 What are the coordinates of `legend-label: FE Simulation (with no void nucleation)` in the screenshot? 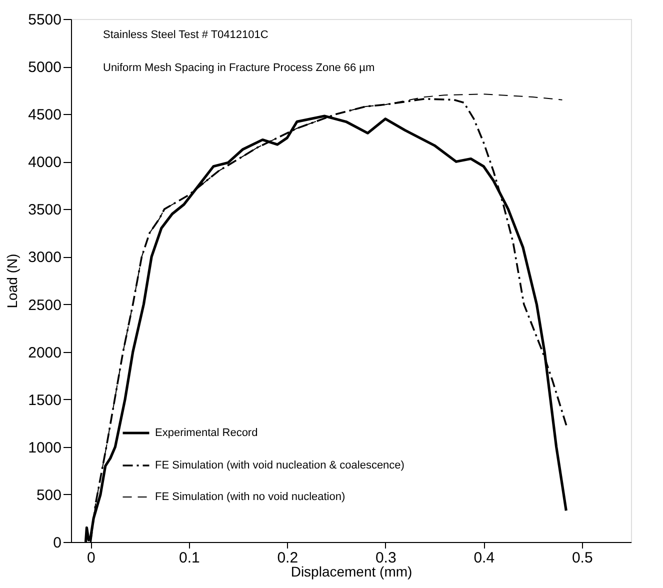 It's located at (250, 497).